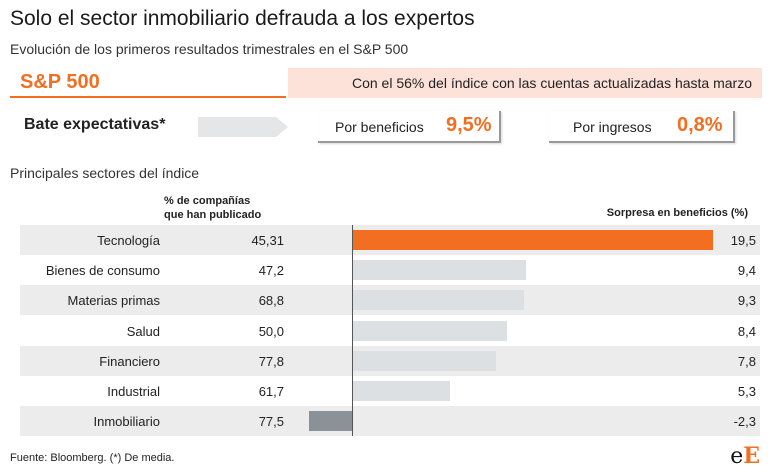 This screenshot has width=770, height=475. What do you see at coordinates (612, 127) in the screenshot?
I see `revenue-beat-label: Por ingresos` at bounding box center [612, 127].